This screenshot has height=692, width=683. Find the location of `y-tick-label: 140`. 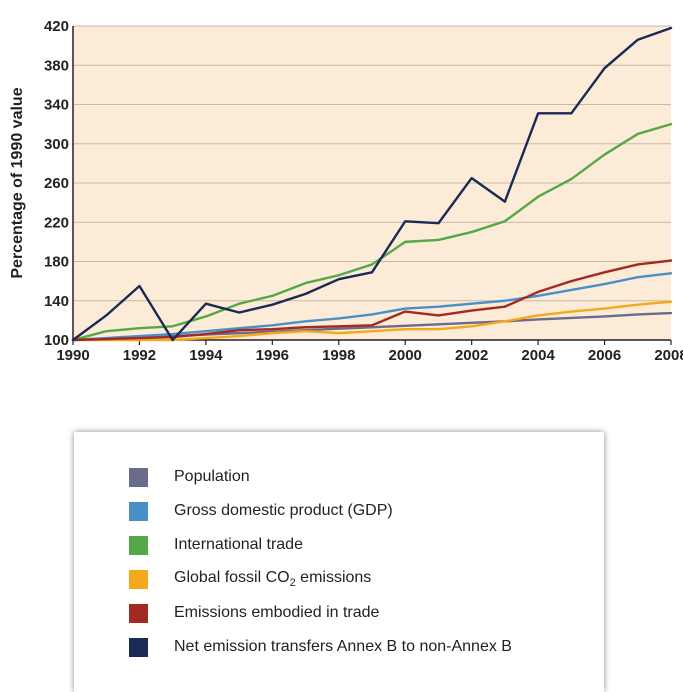

y-tick-label: 140 is located at coordinates (56, 301).